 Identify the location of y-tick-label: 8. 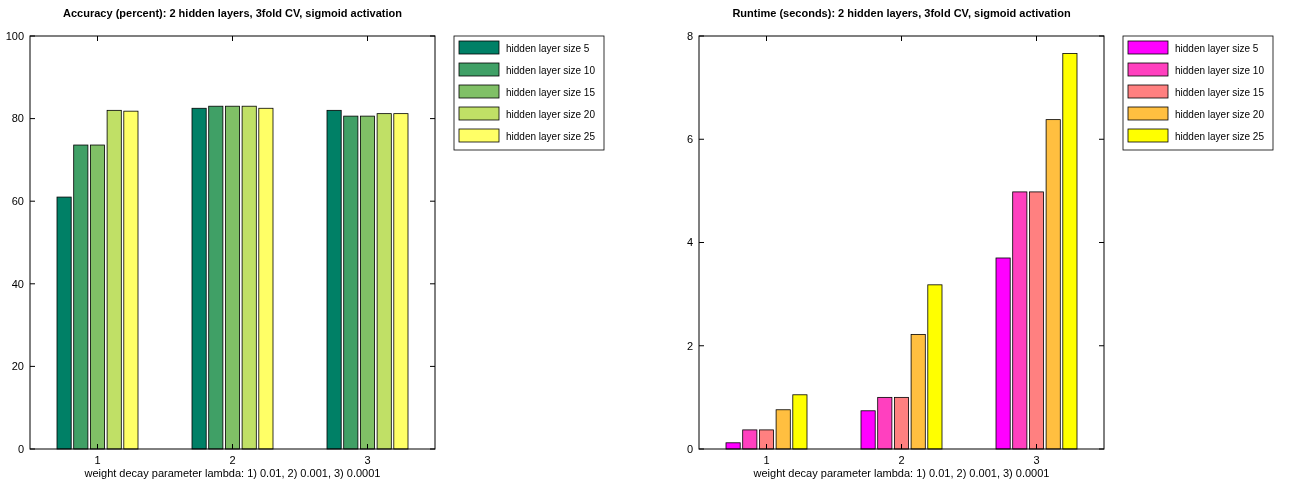
(689, 35).